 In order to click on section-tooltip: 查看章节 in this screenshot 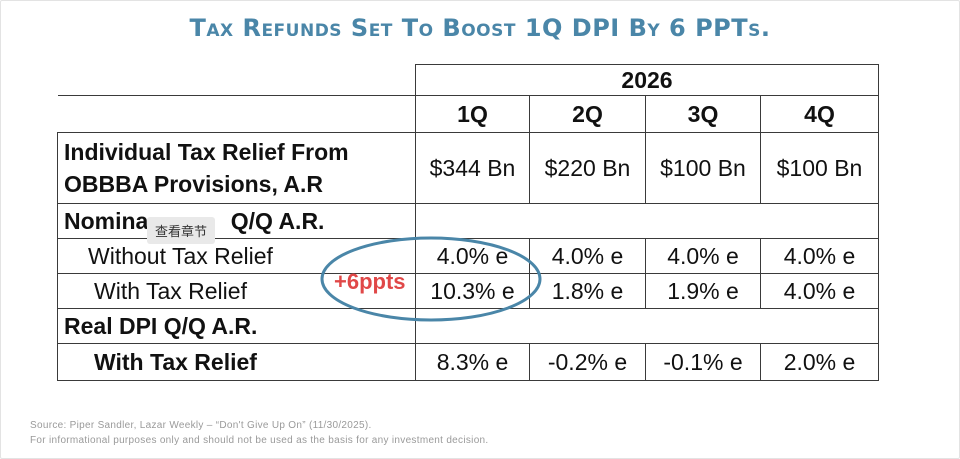, I will do `click(181, 230)`.